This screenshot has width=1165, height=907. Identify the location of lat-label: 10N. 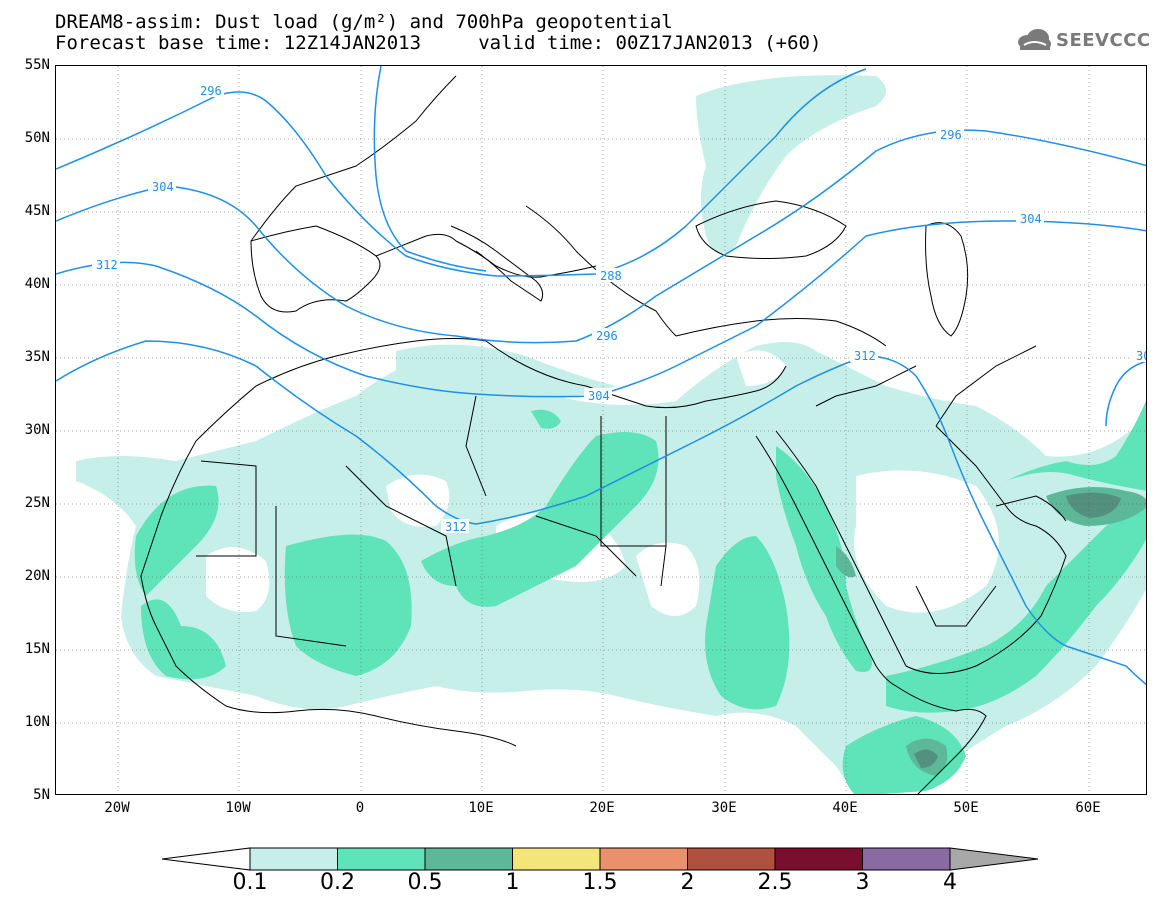
(37, 722).